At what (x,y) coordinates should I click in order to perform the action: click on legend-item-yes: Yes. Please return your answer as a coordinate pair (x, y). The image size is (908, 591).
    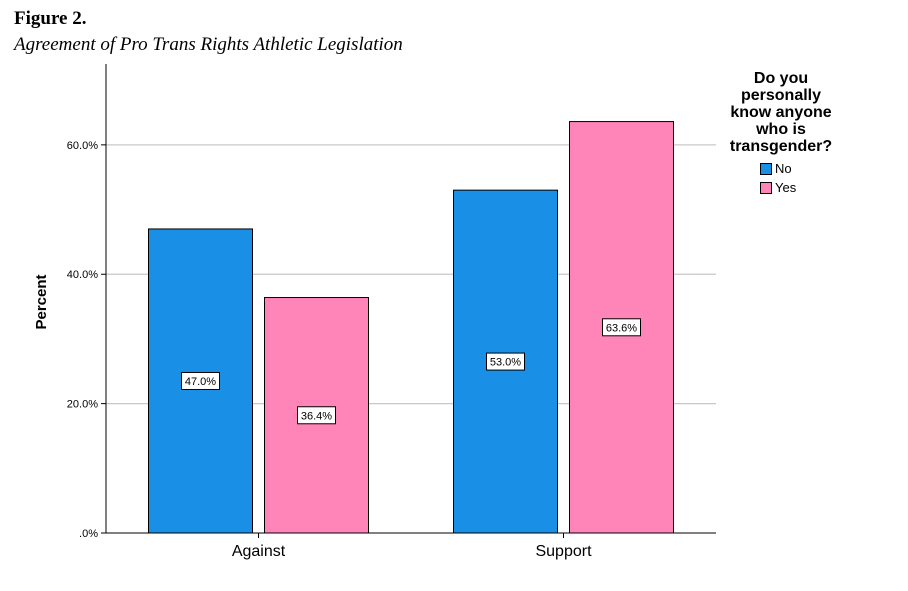
    Looking at the image, I should click on (801, 187).